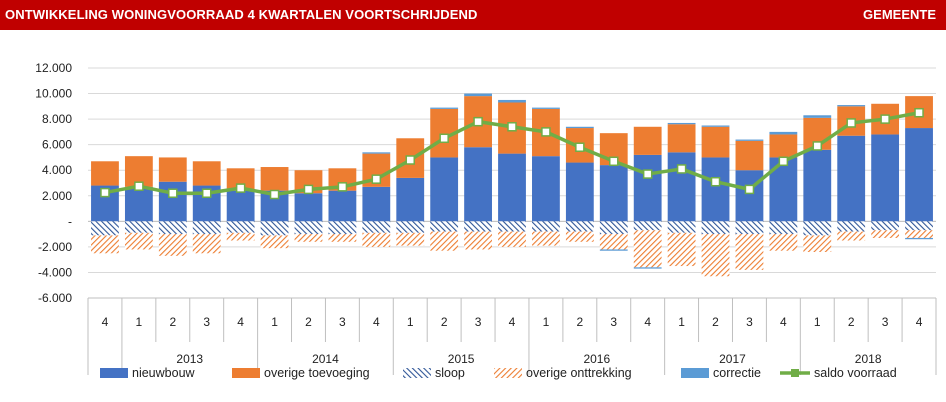 This screenshot has height=402, width=946. What do you see at coordinates (53, 68) in the screenshot?
I see `y-tick-label: 12.000` at bounding box center [53, 68].